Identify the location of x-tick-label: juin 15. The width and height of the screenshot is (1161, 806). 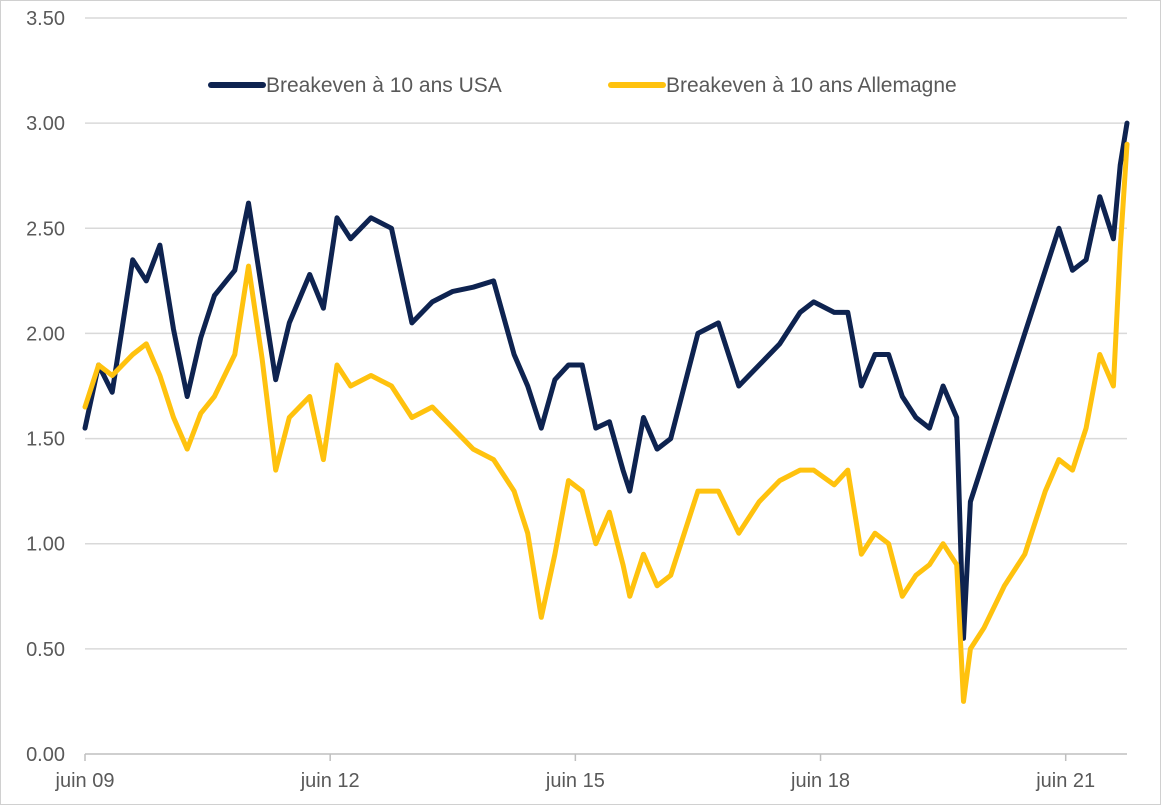
(575, 781).